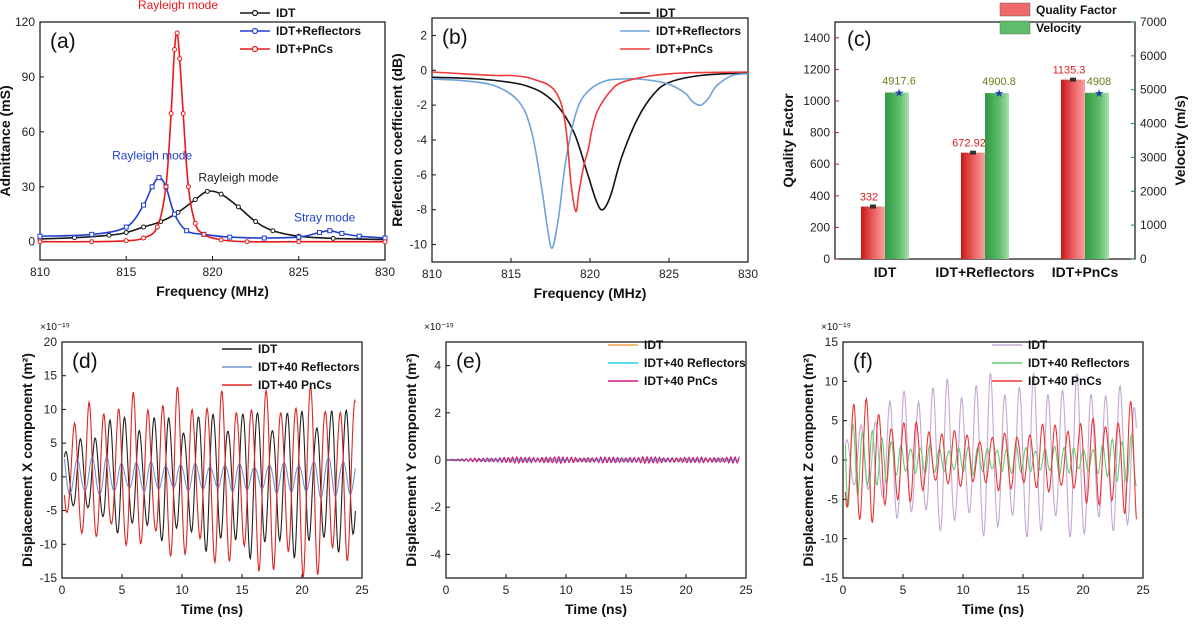 The width and height of the screenshot is (1200, 631). Describe the element at coordinates (29, 187) in the screenshot. I see `y-tick-label: 30` at that location.